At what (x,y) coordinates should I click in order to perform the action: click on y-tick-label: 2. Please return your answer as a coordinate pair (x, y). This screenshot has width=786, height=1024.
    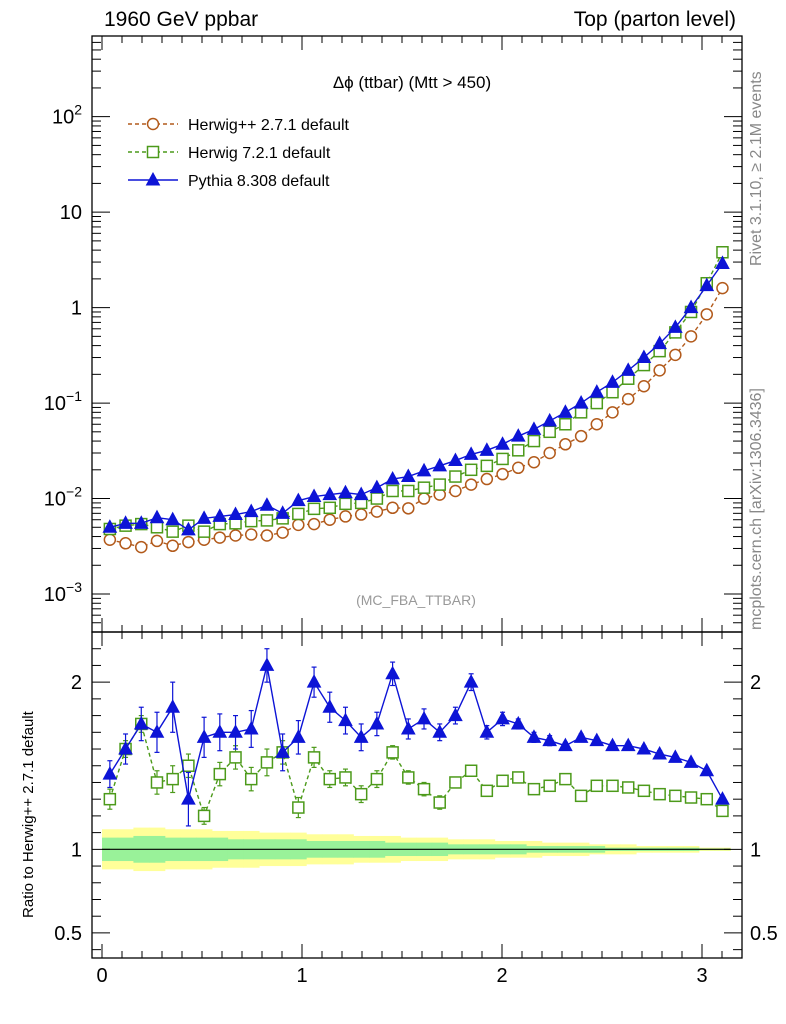
    Looking at the image, I should click on (76, 683).